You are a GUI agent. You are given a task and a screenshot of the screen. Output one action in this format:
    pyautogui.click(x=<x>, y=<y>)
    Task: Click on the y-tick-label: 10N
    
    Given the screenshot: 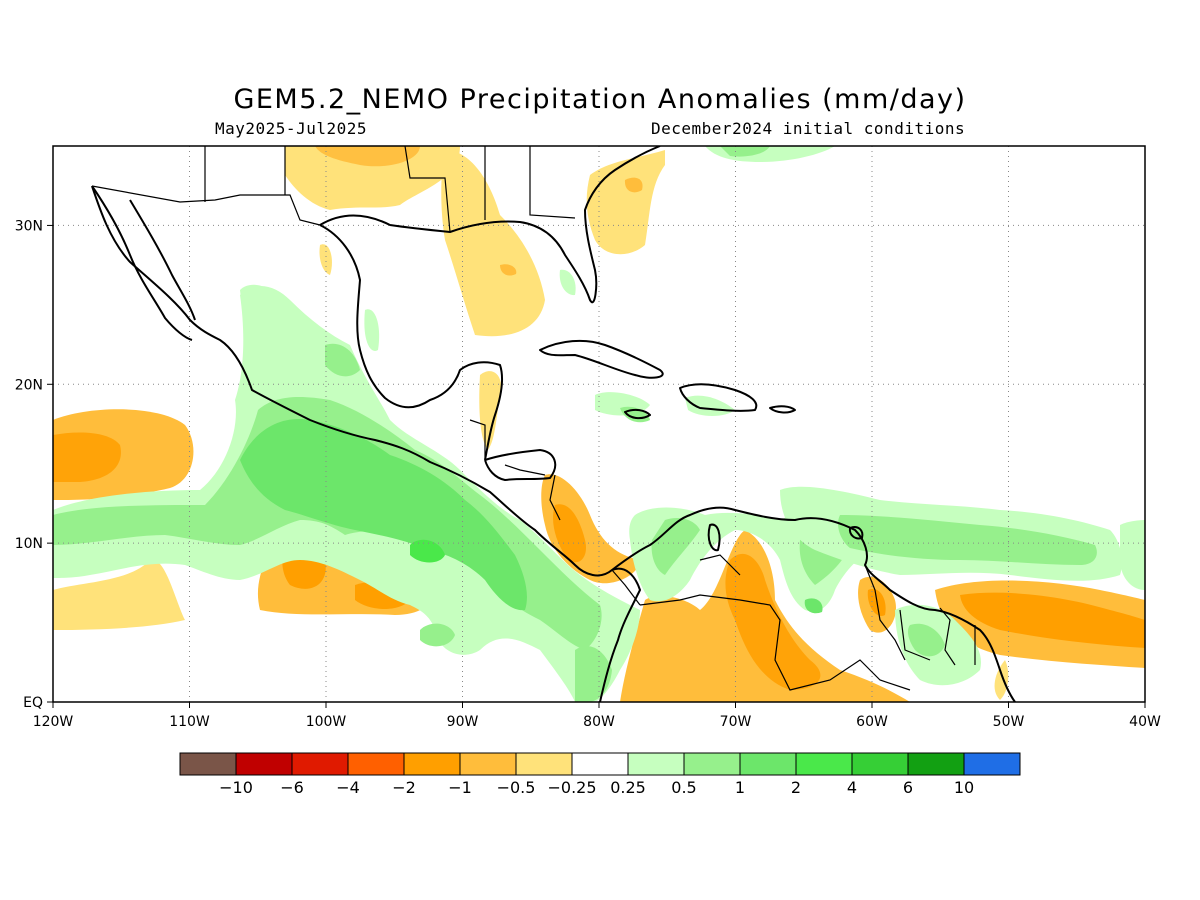 What is the action you would take?
    pyautogui.click(x=29, y=544)
    